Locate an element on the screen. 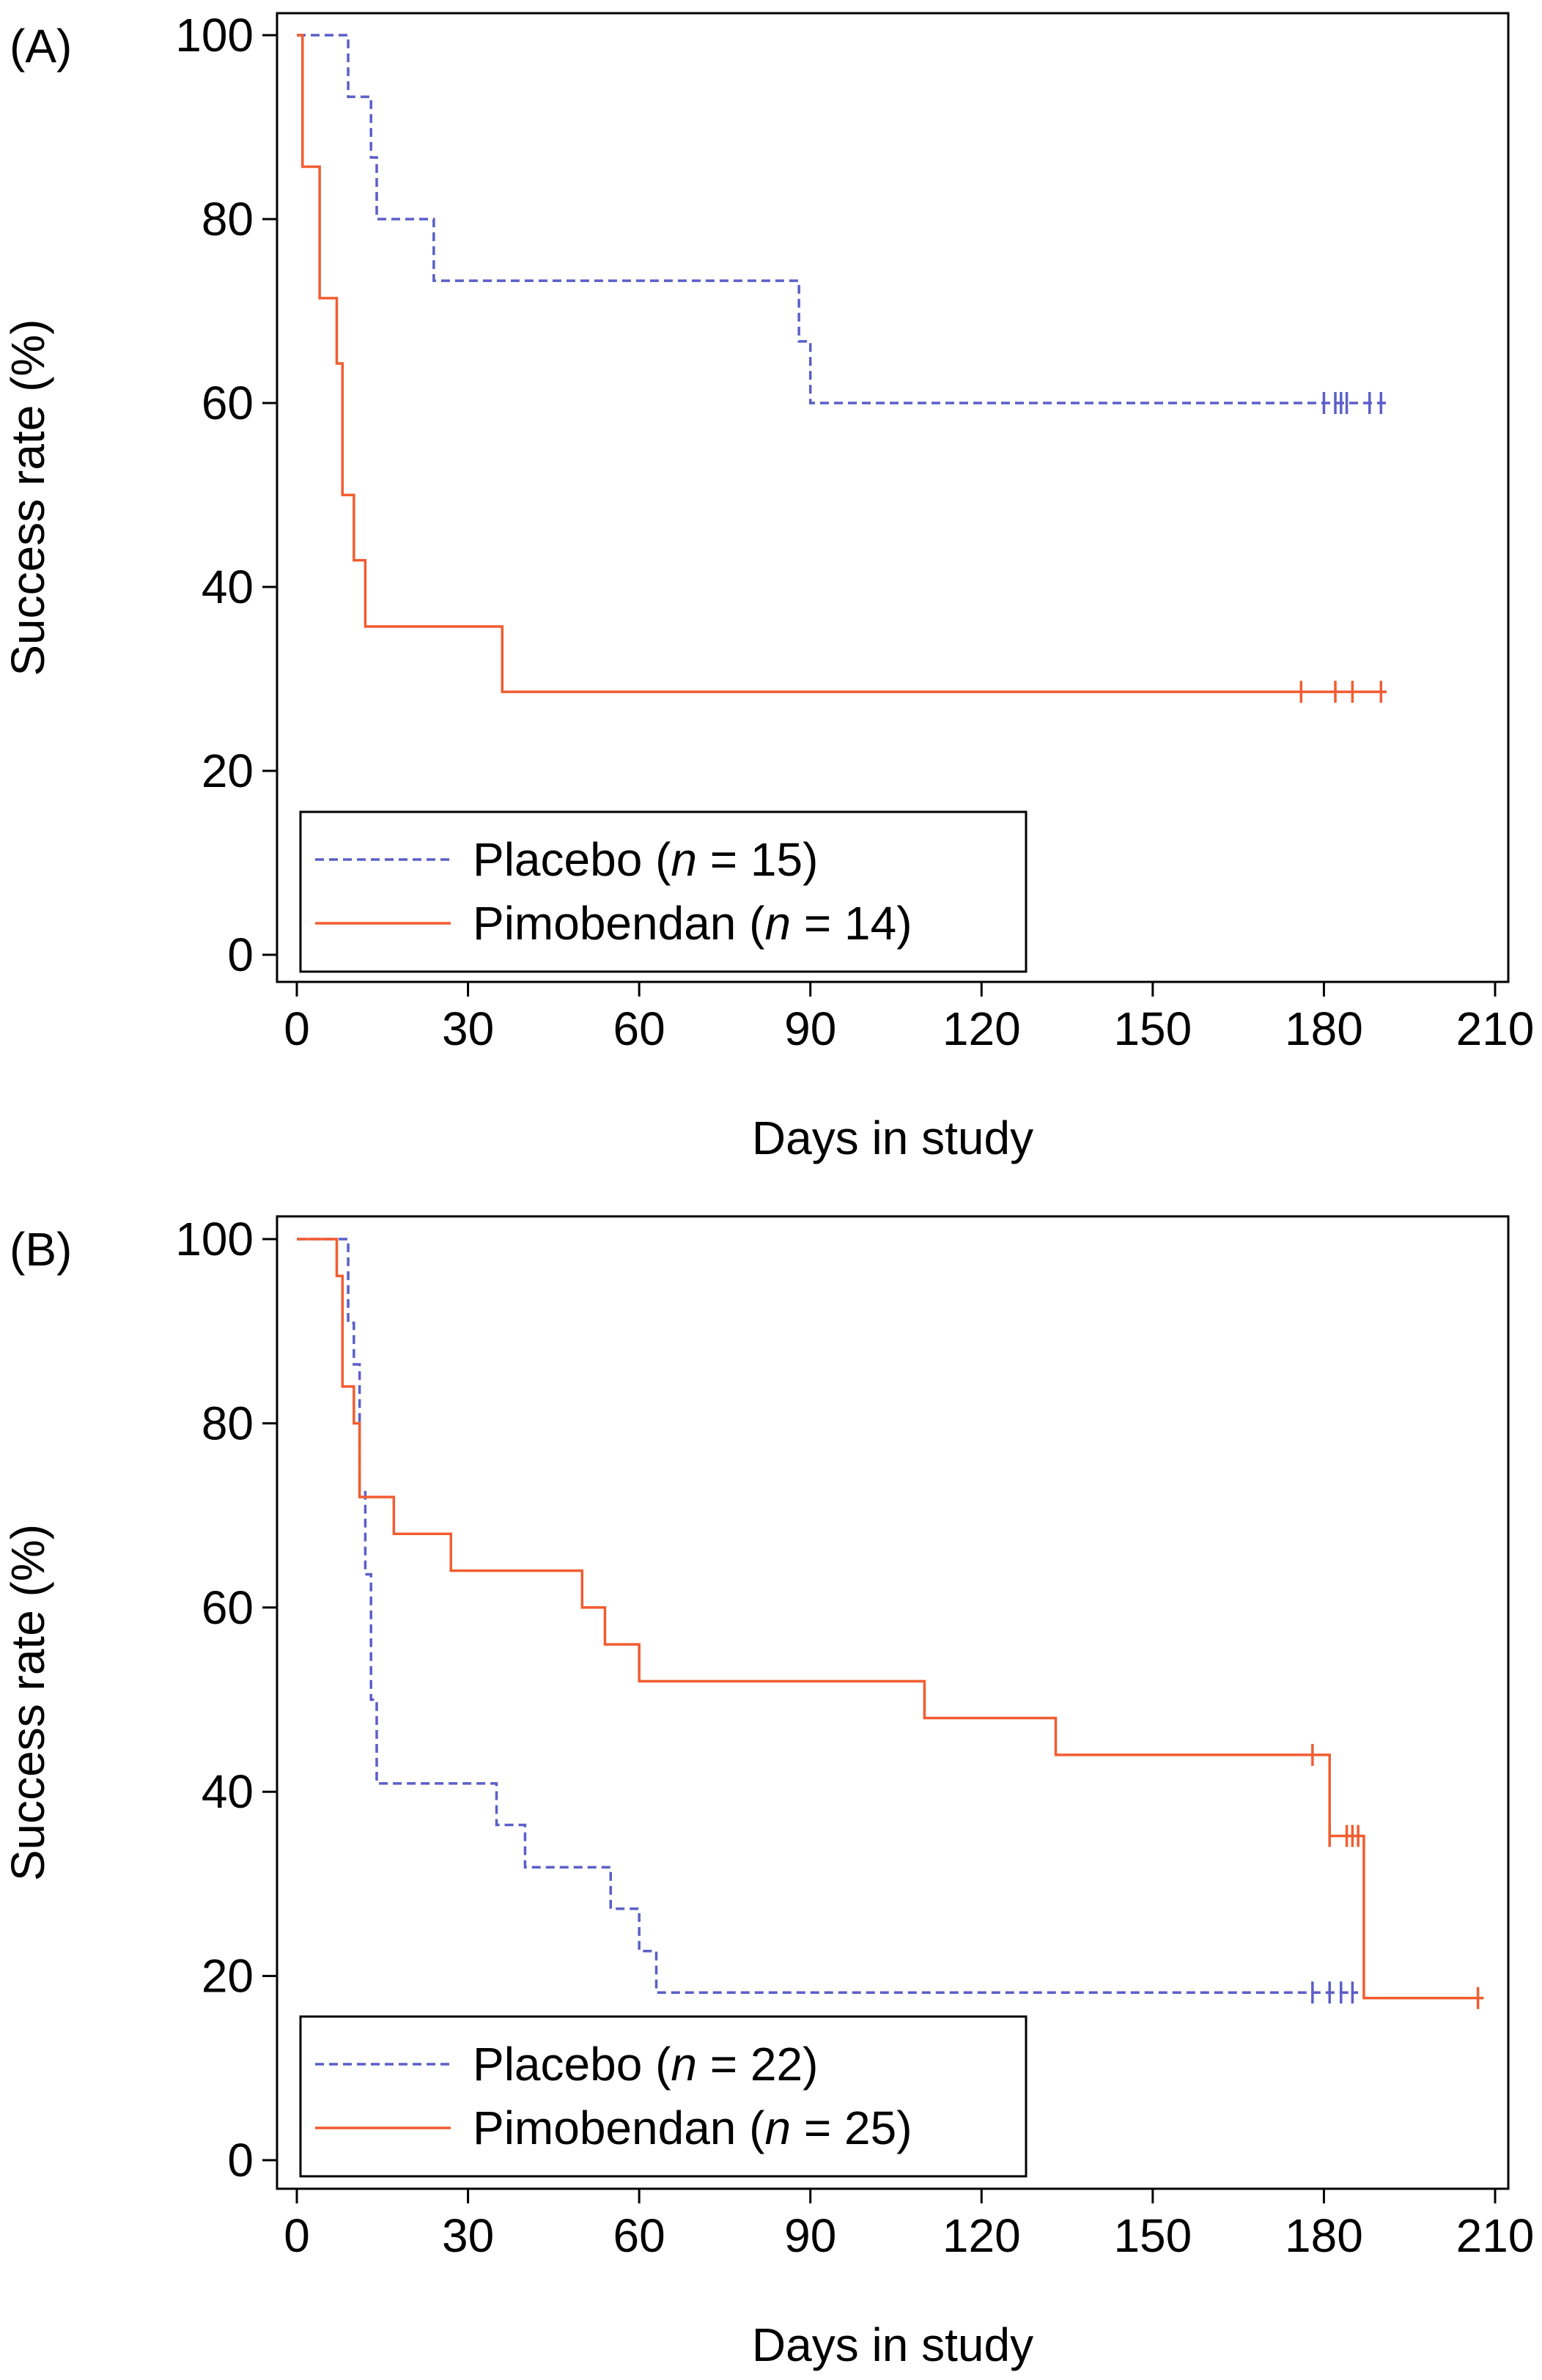 Image resolution: width=1542 pixels, height=2380 pixels. legend-label-suffix: = 22) is located at coordinates (758, 2064).